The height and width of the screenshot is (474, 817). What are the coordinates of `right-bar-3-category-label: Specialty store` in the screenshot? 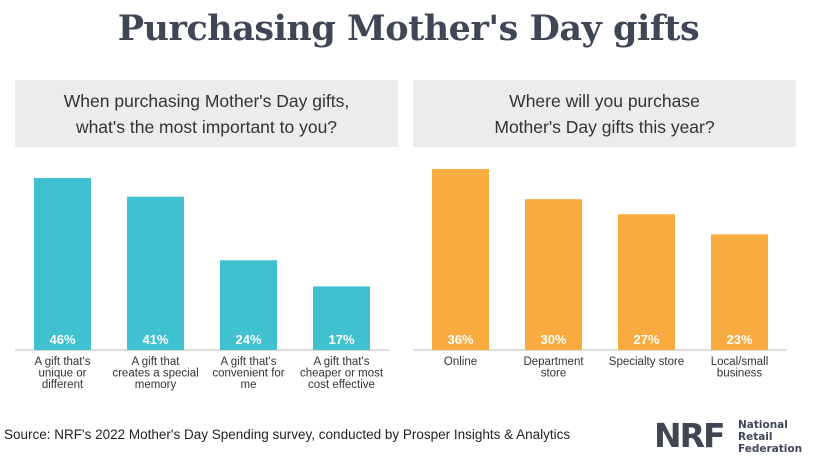 It's located at (646, 362).